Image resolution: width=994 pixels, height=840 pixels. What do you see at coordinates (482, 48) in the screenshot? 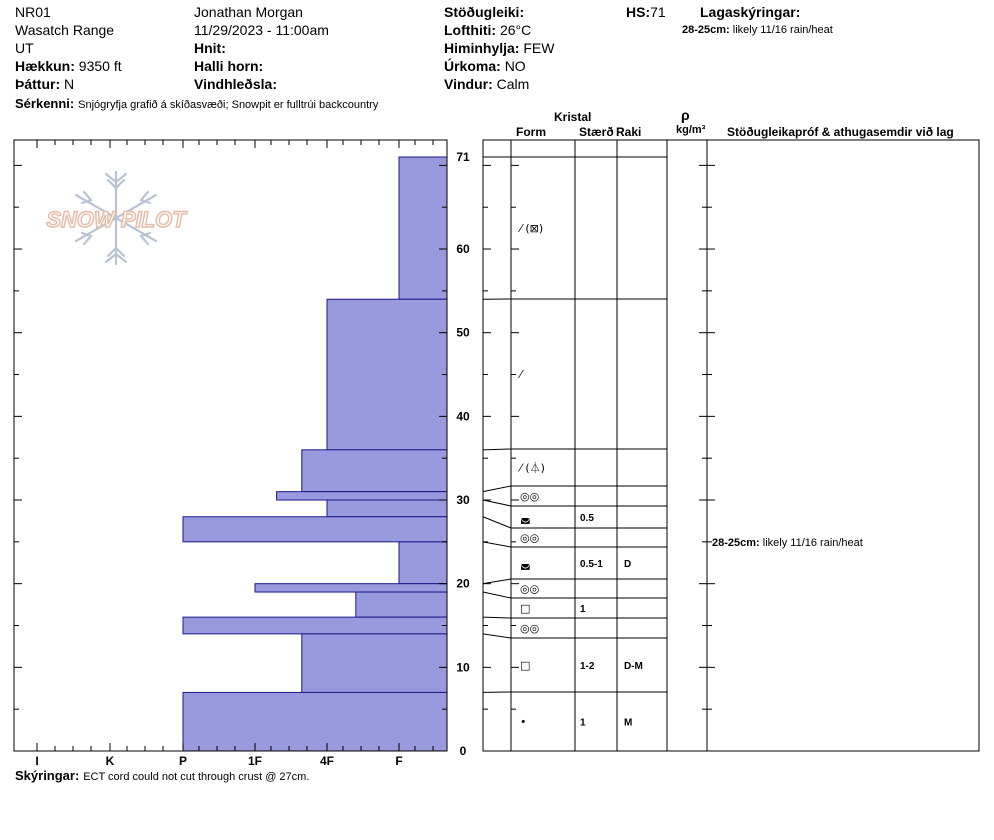
I see `sky-label: Himinhylja:` at bounding box center [482, 48].